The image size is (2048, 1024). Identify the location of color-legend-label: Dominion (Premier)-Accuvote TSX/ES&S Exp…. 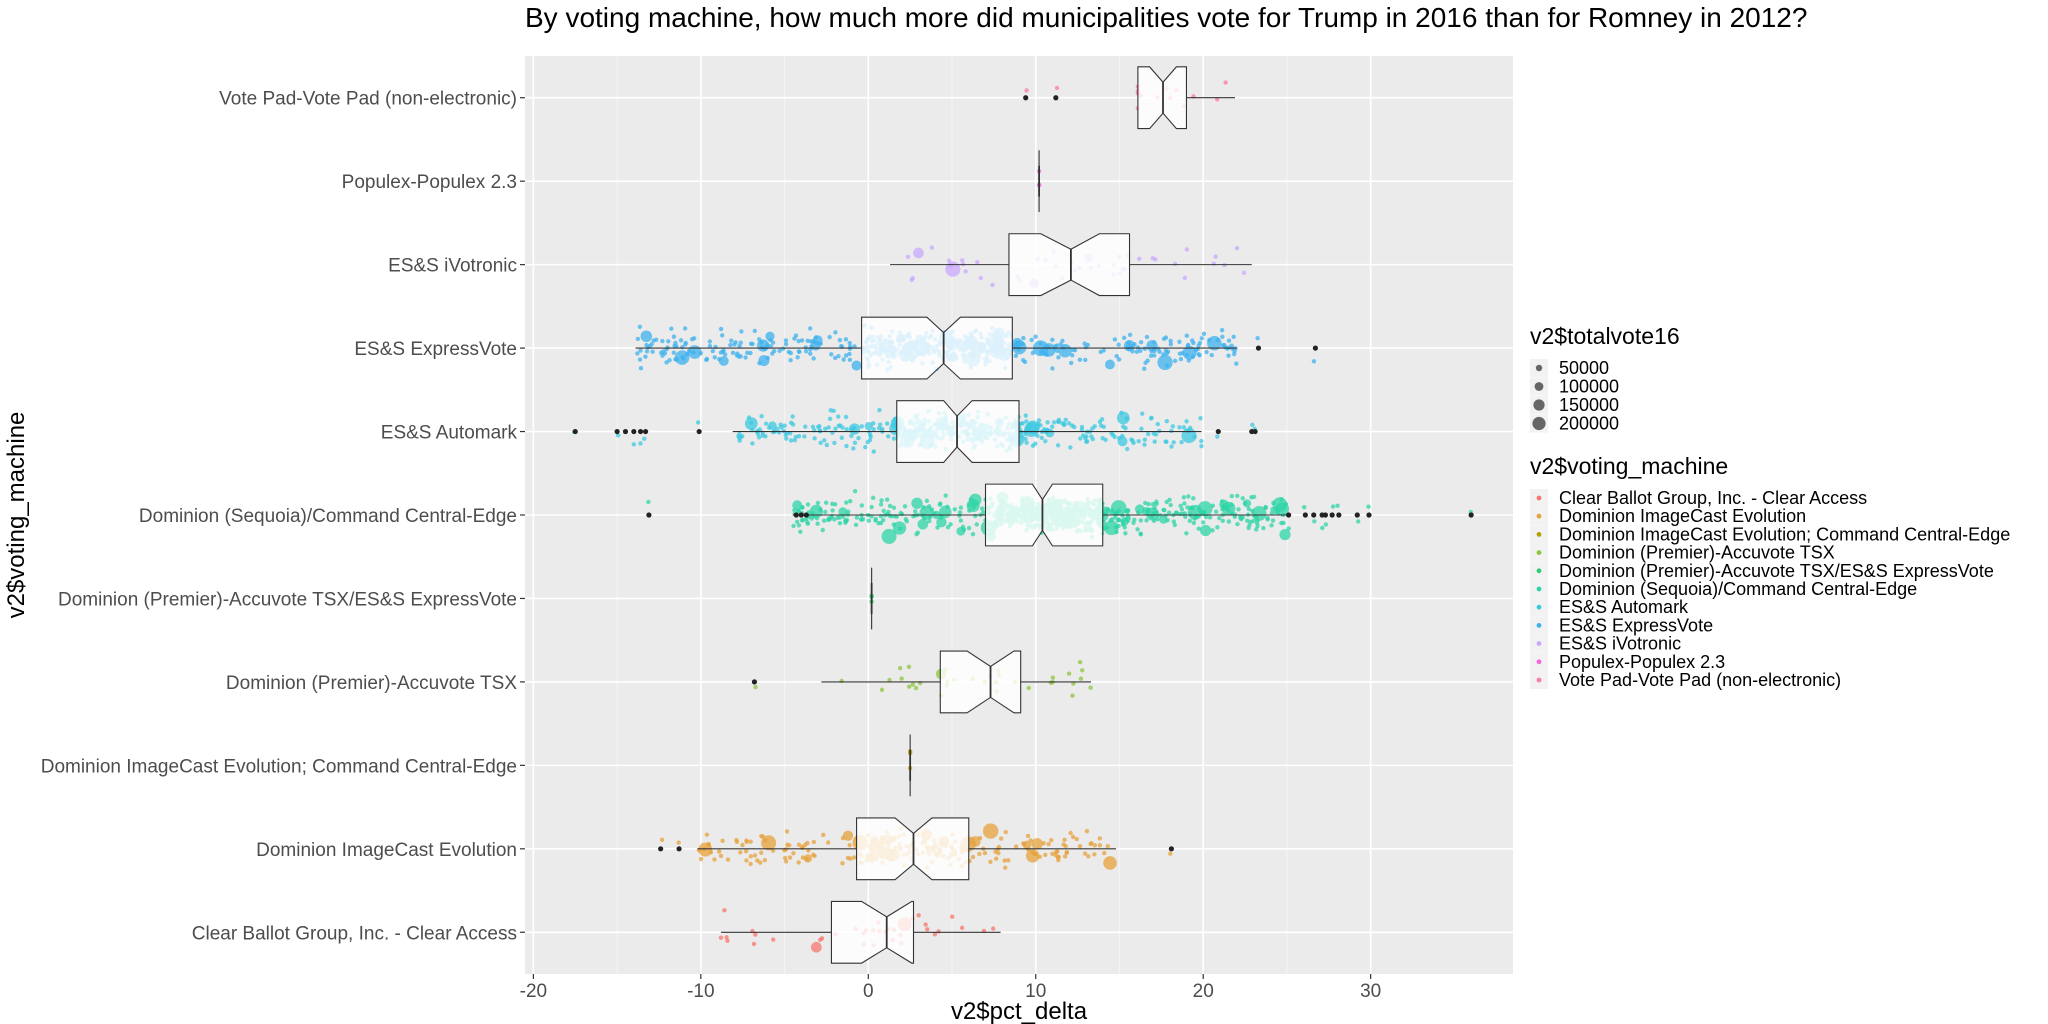
(1776, 571).